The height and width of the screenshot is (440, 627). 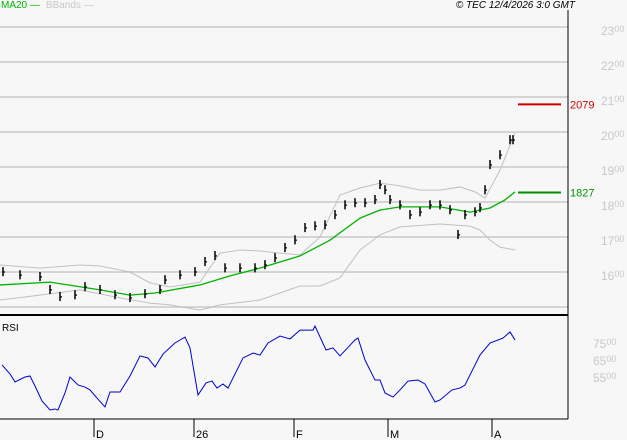 I want to click on x-tick-label: A, so click(x=498, y=434).